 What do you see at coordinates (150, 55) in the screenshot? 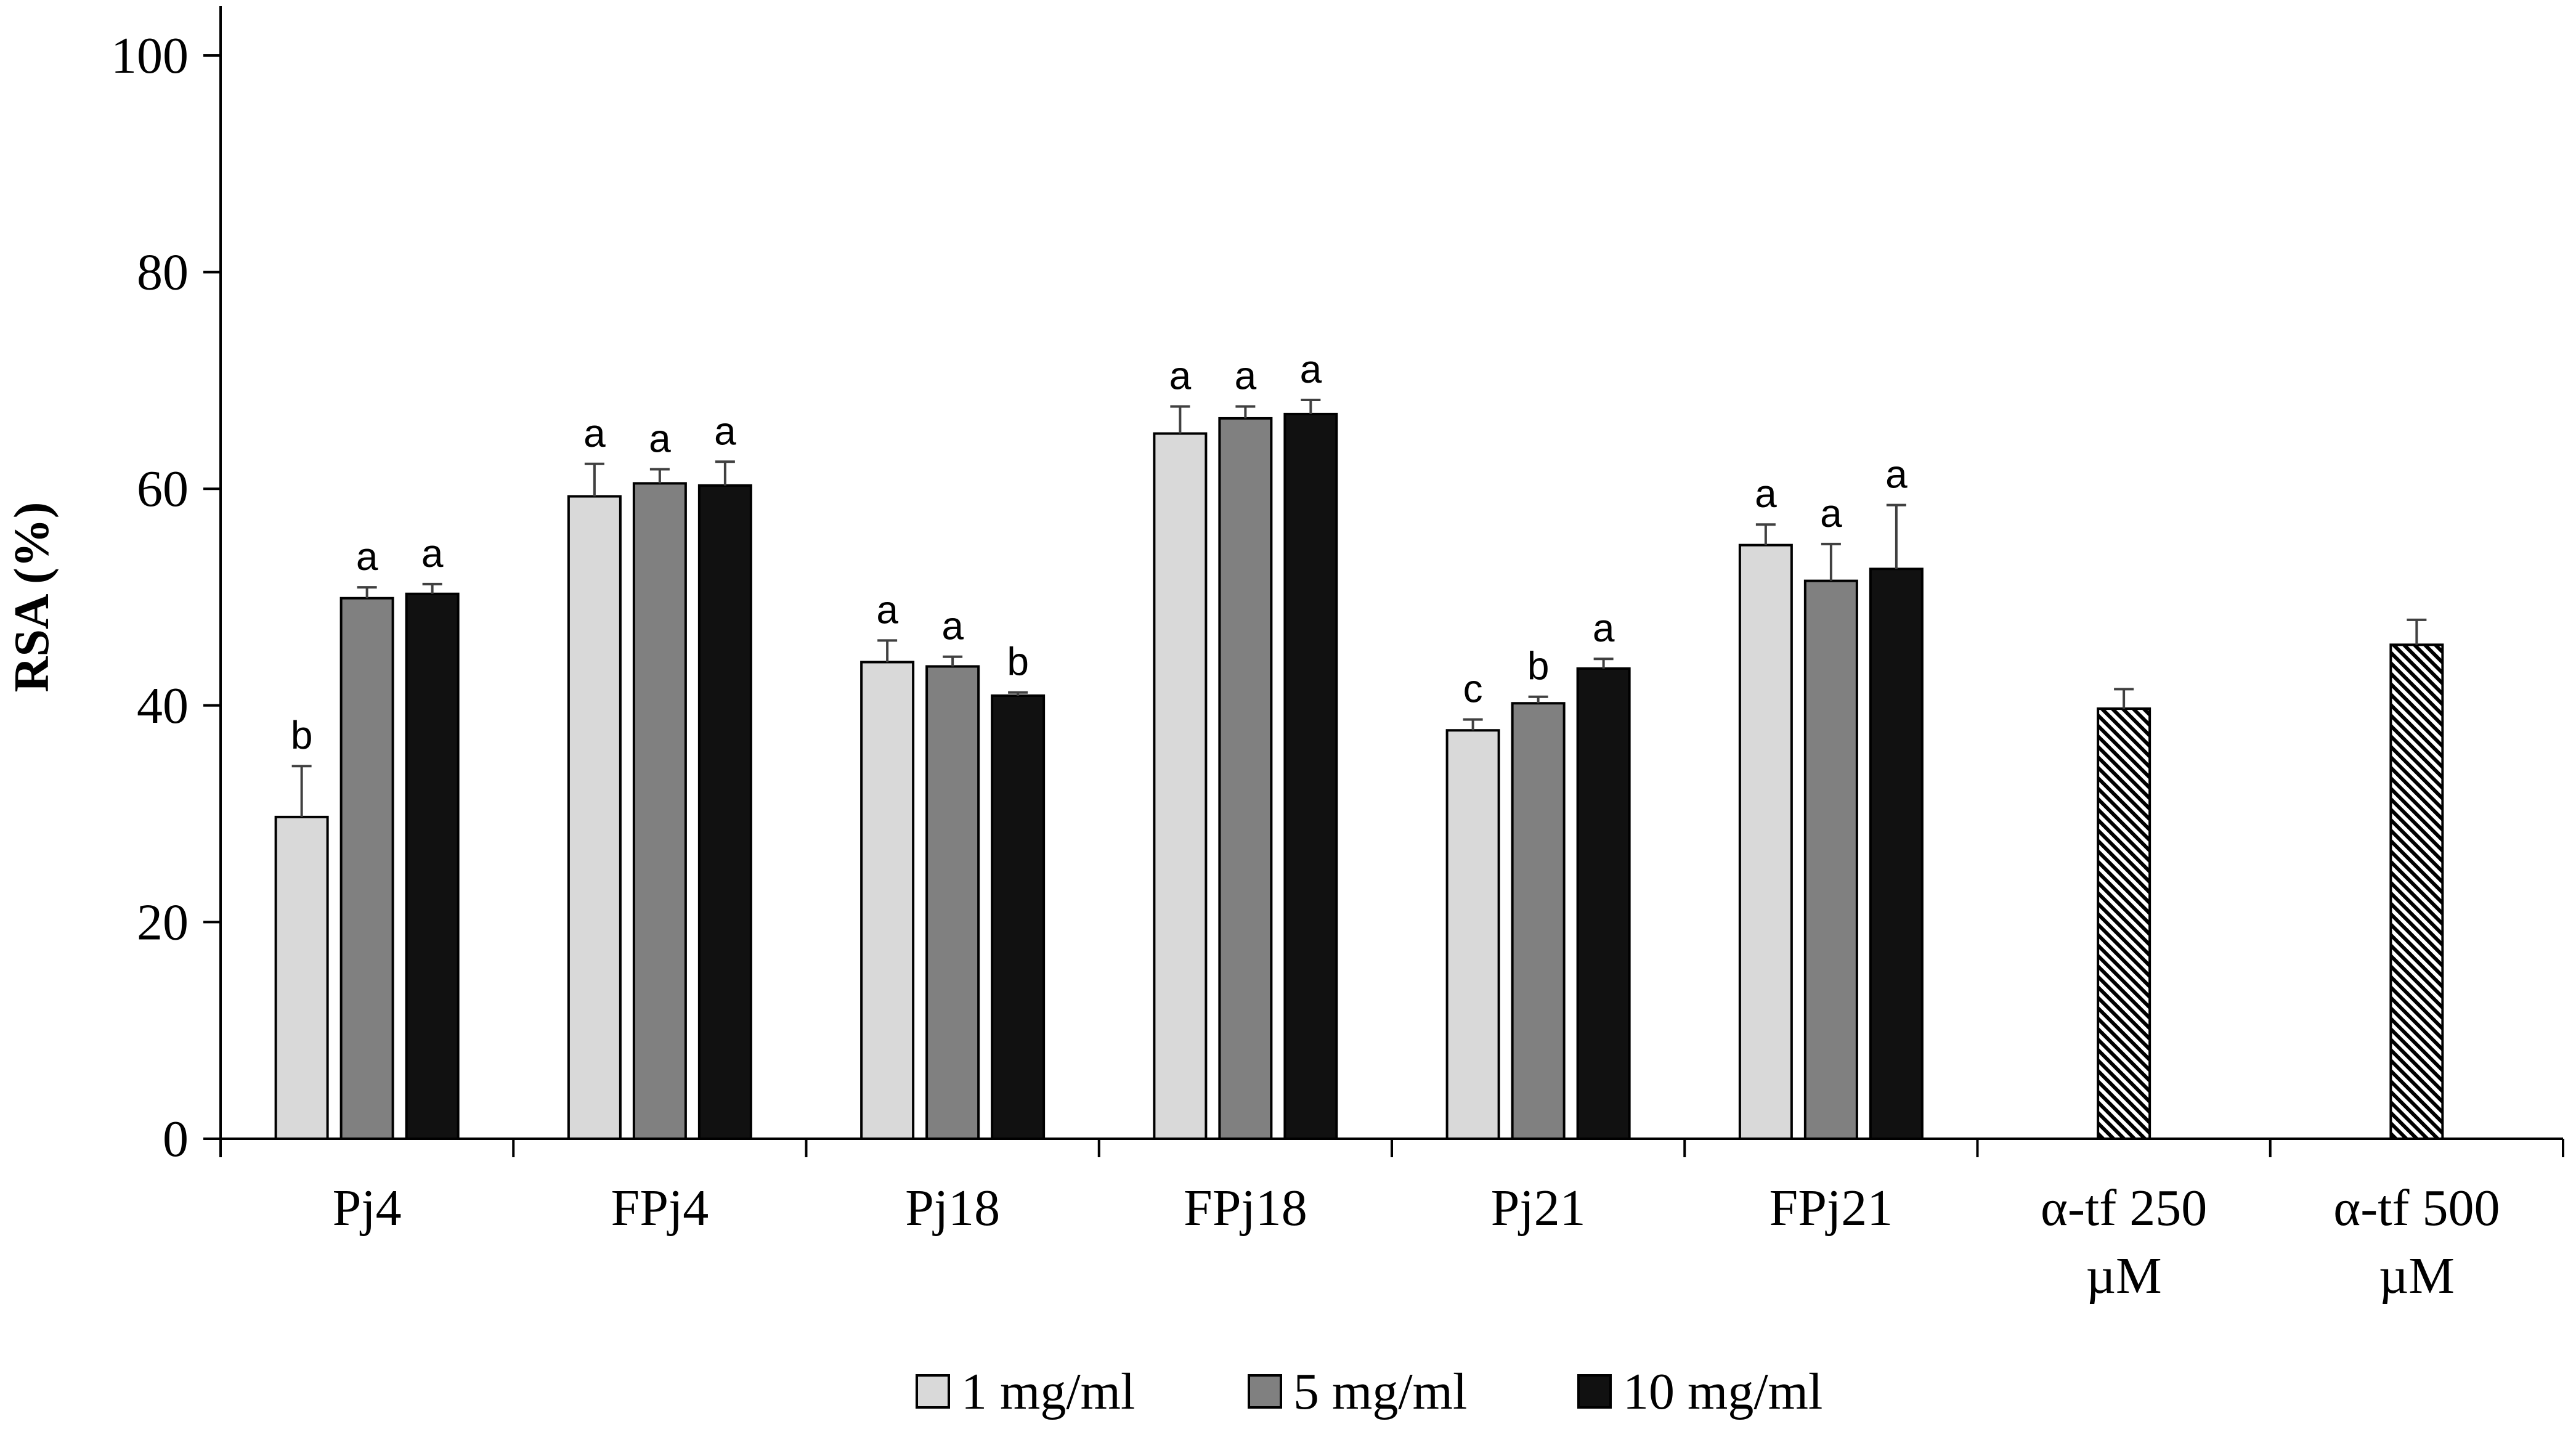
I see `y-tick-label: 100` at bounding box center [150, 55].